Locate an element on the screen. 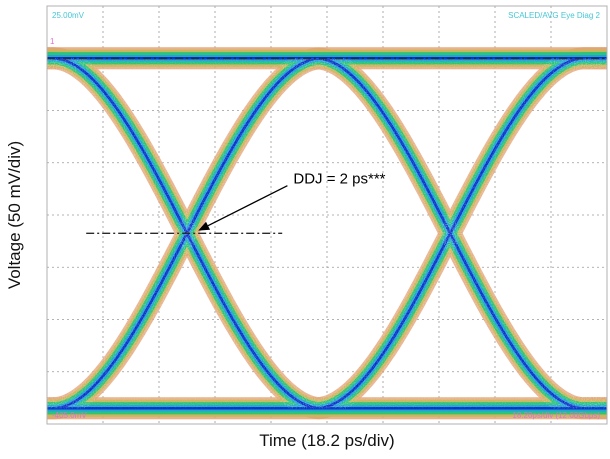  scope-label-bottom-right: 18.20ps/div (12.00Gbps) is located at coordinates (556, 415).